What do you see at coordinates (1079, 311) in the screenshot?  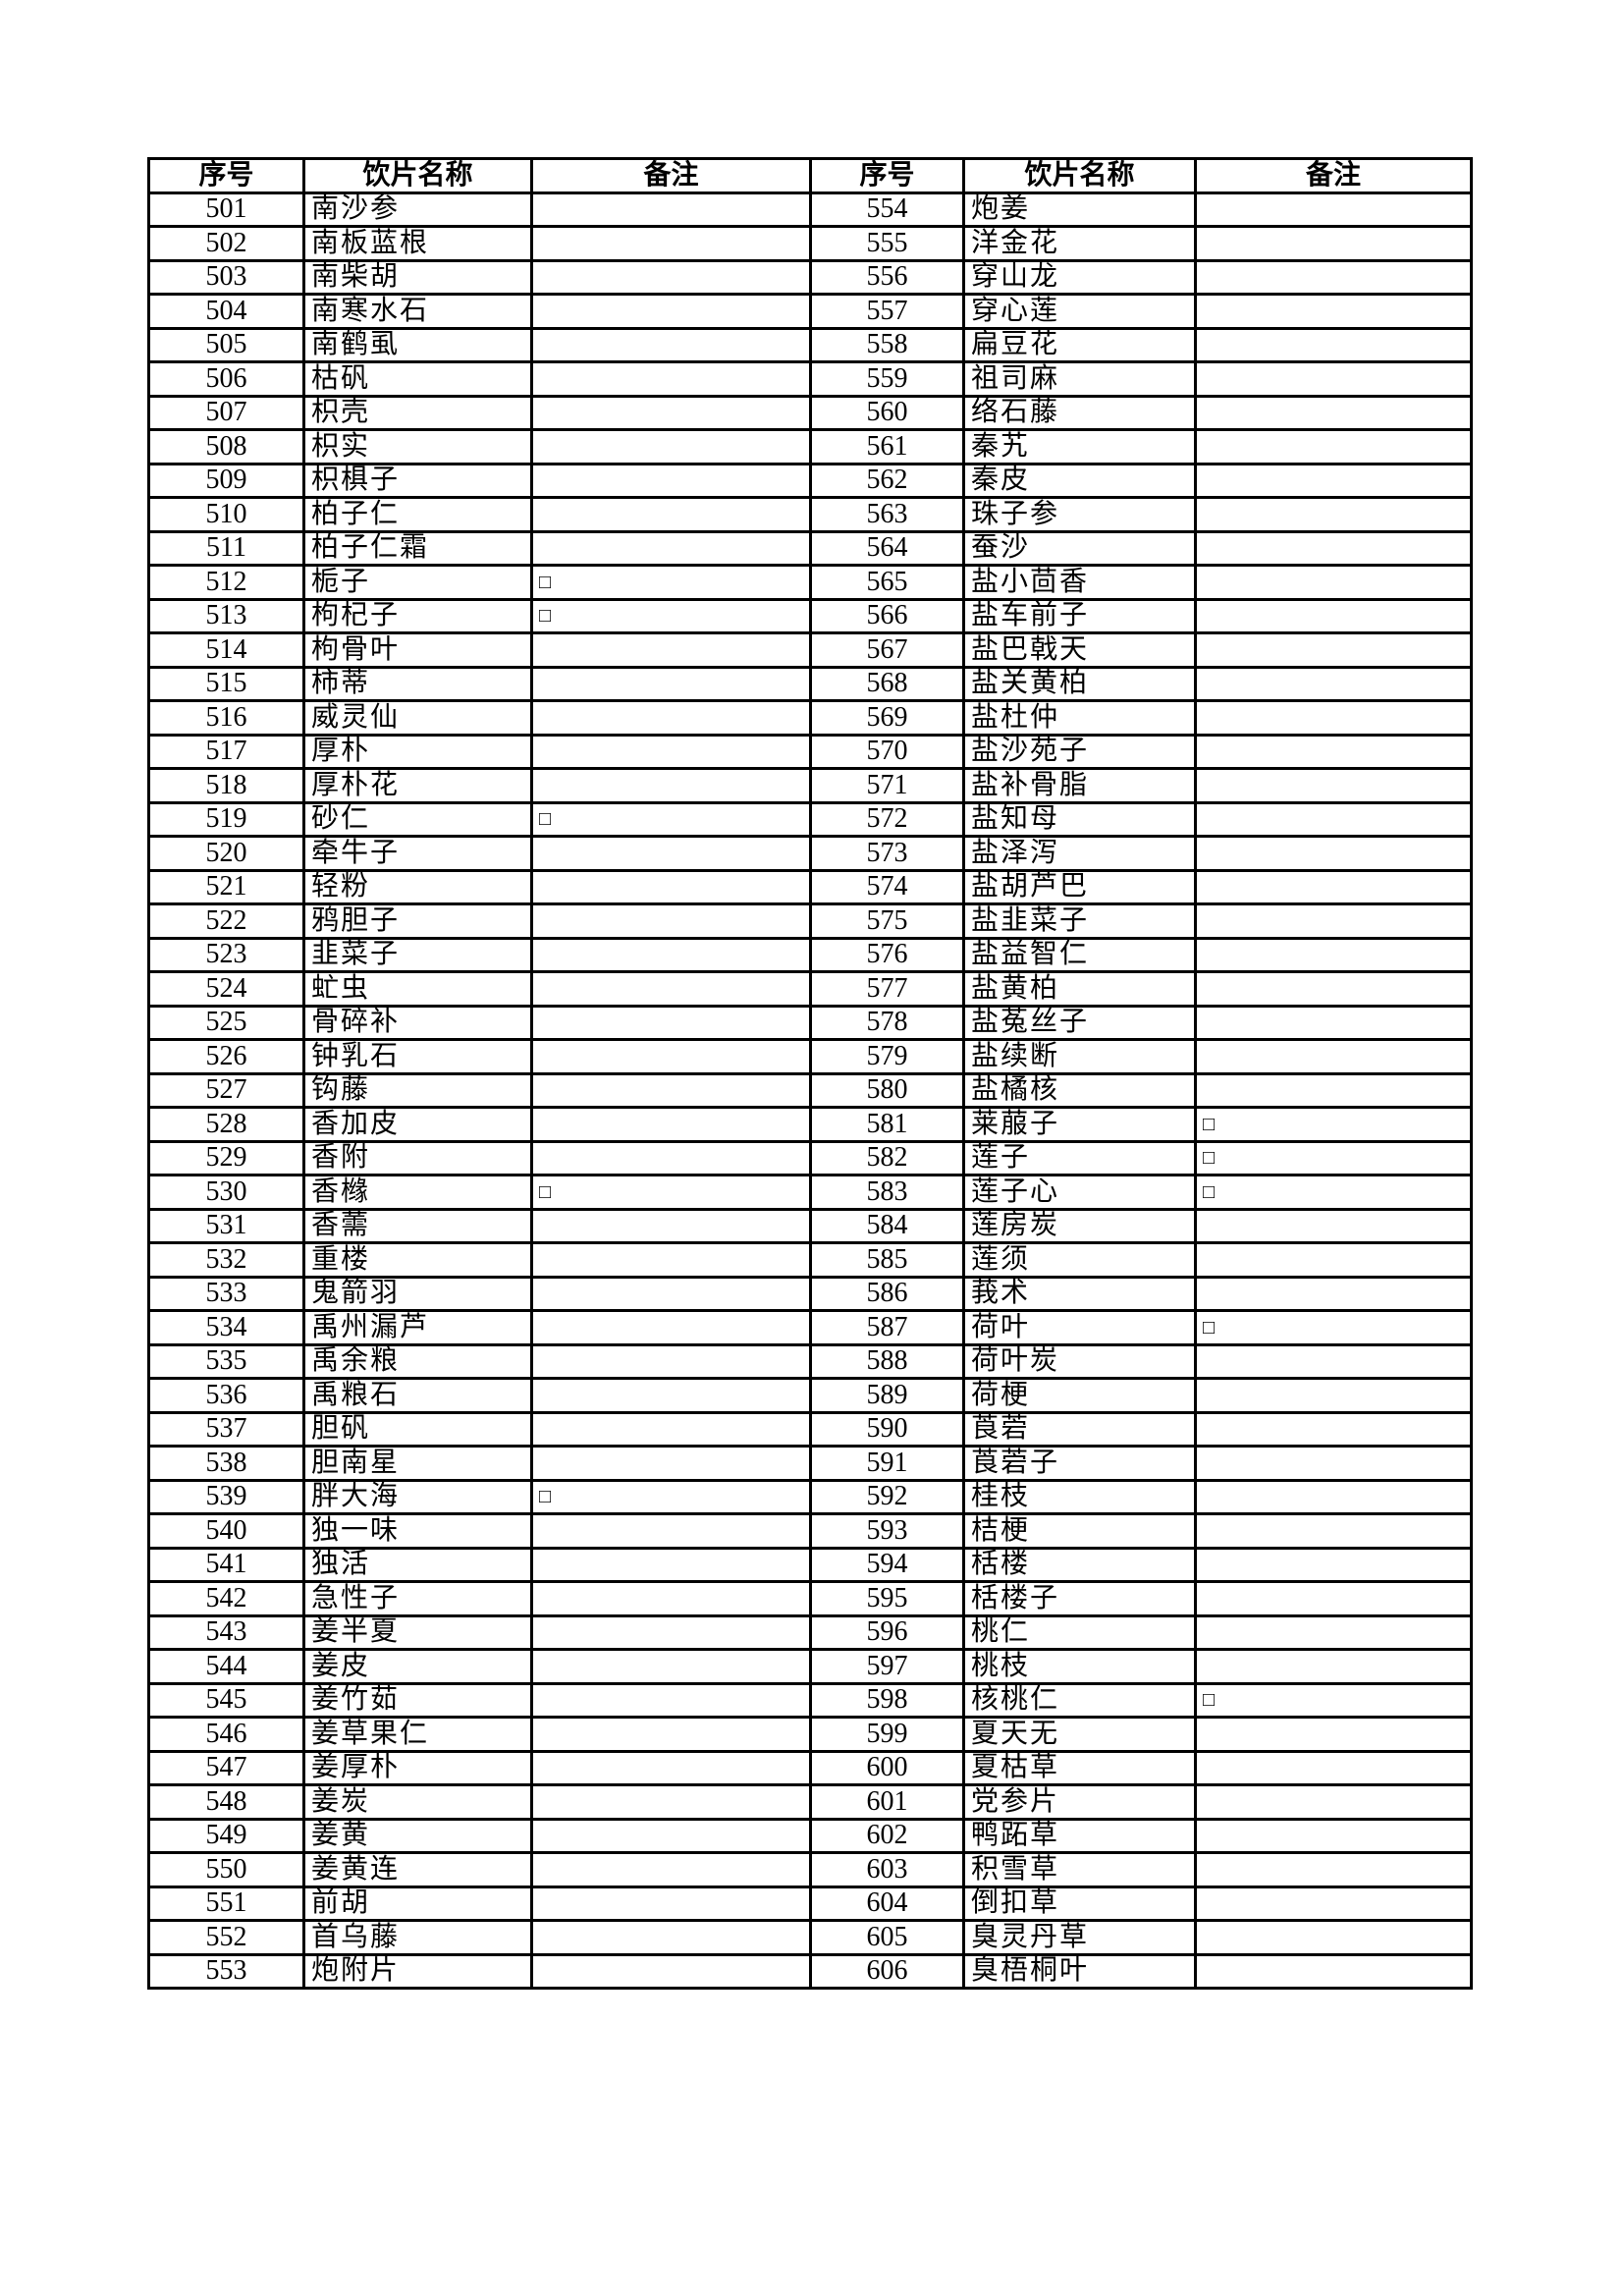 I see `piece-name-cell: 穿心莲` at bounding box center [1079, 311].